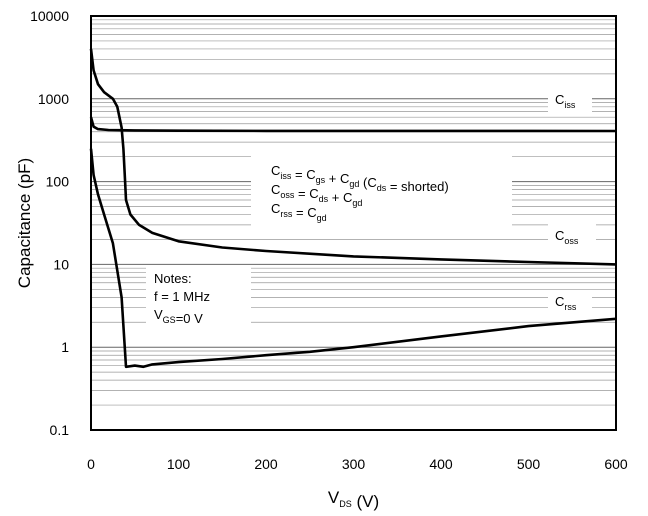 This screenshot has width=648, height=516. What do you see at coordinates (353, 499) in the screenshot?
I see `x-axis-title: VDS (V)` at bounding box center [353, 499].